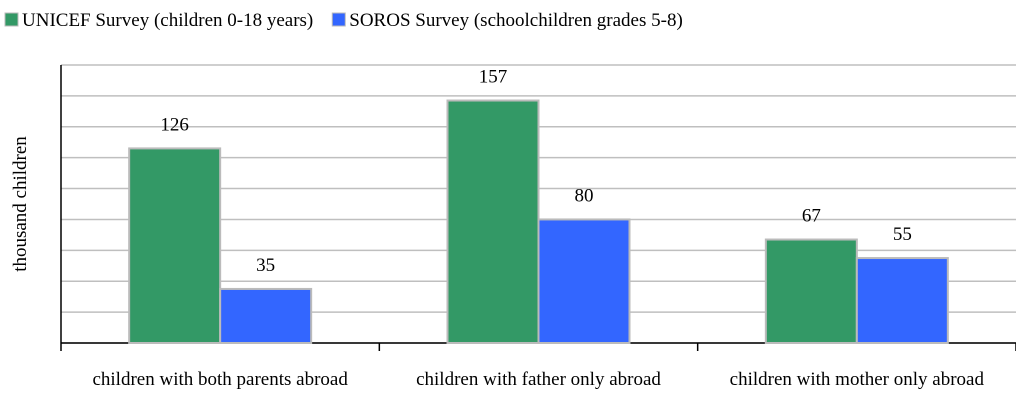 Image resolution: width=1016 pixels, height=419 pixels. I want to click on x-tick-label-box: children with father only abroad, so click(538, 379).